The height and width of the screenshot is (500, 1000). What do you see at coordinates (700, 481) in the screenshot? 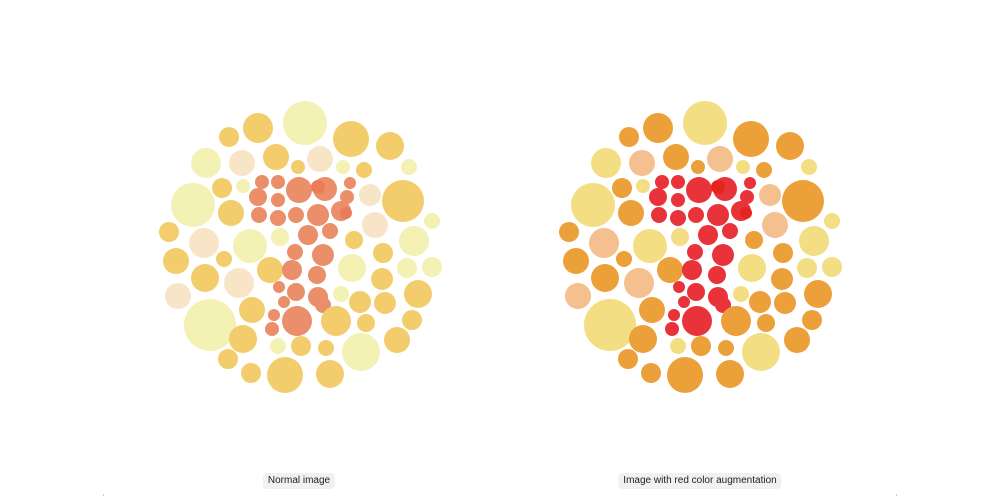
I see `caption-red-augmentation: Image with red color augmentation` at bounding box center [700, 481].